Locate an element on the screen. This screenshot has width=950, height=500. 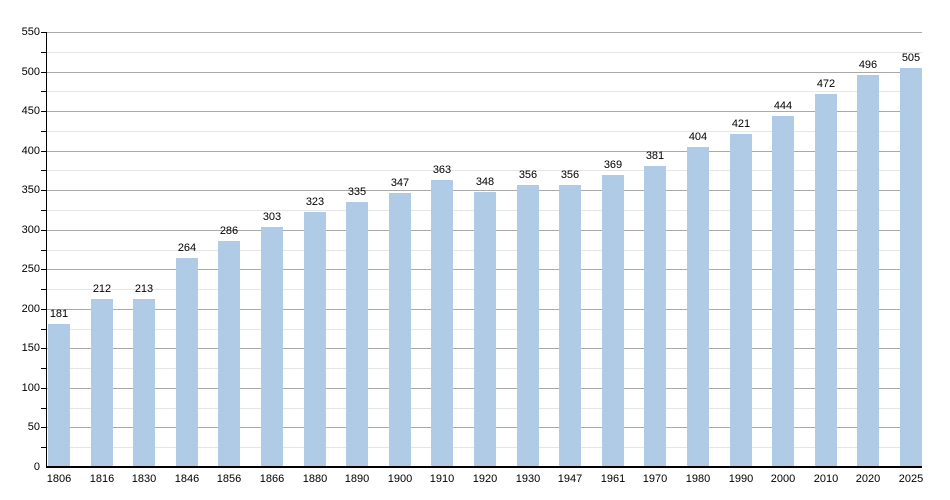
y-axis-tick-label: 250 is located at coordinates (30, 269).